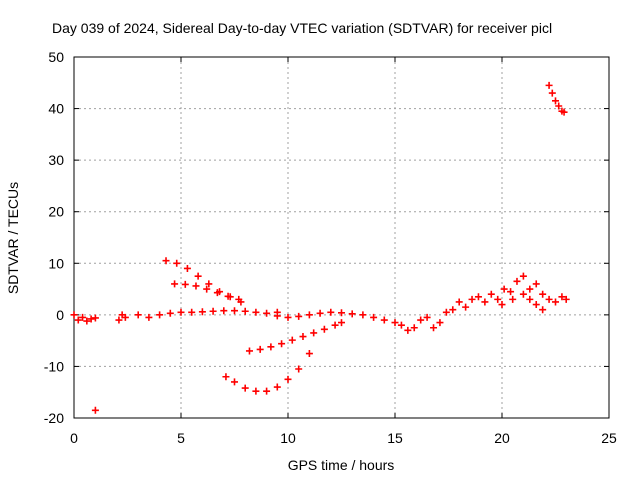  Describe the element at coordinates (341, 465) in the screenshot. I see `x-axis-label: GPS time / hours` at that location.